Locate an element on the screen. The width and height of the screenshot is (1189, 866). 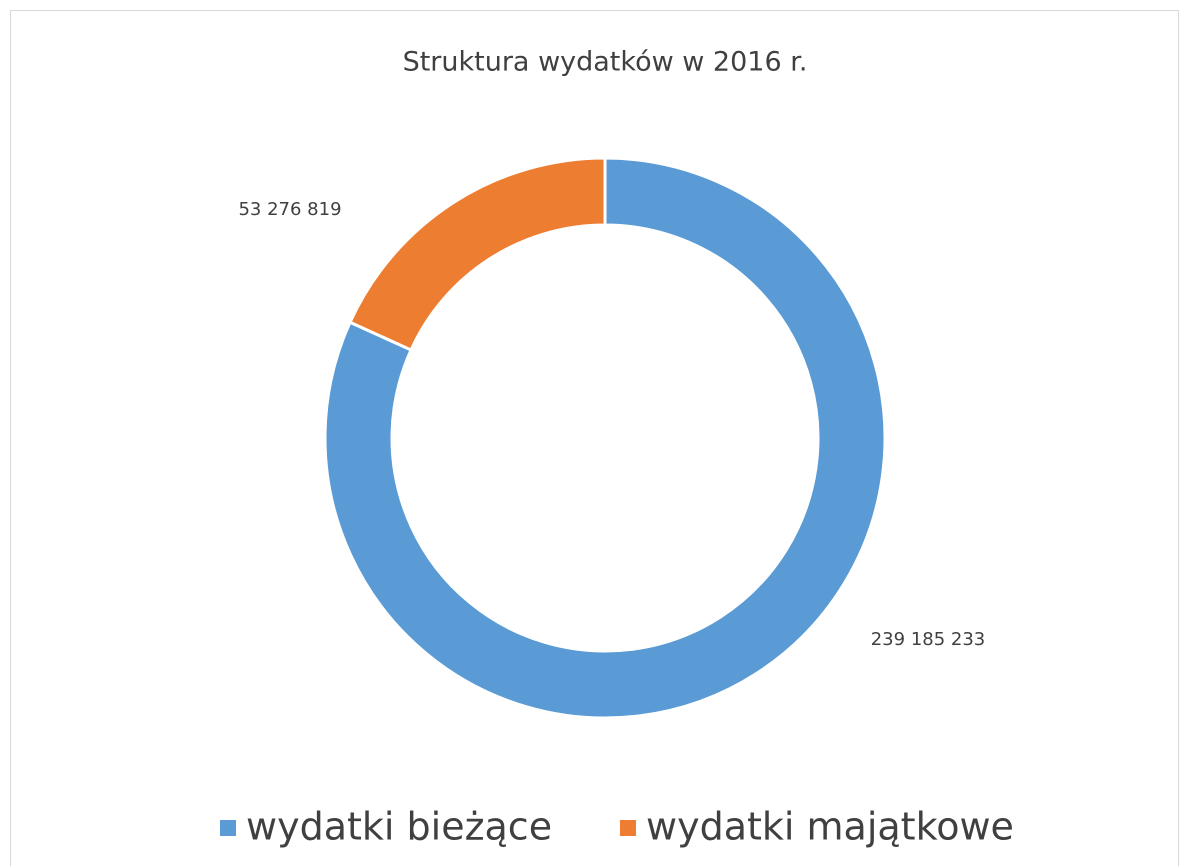
legend-label: wydatki bieżące is located at coordinates (399, 827).